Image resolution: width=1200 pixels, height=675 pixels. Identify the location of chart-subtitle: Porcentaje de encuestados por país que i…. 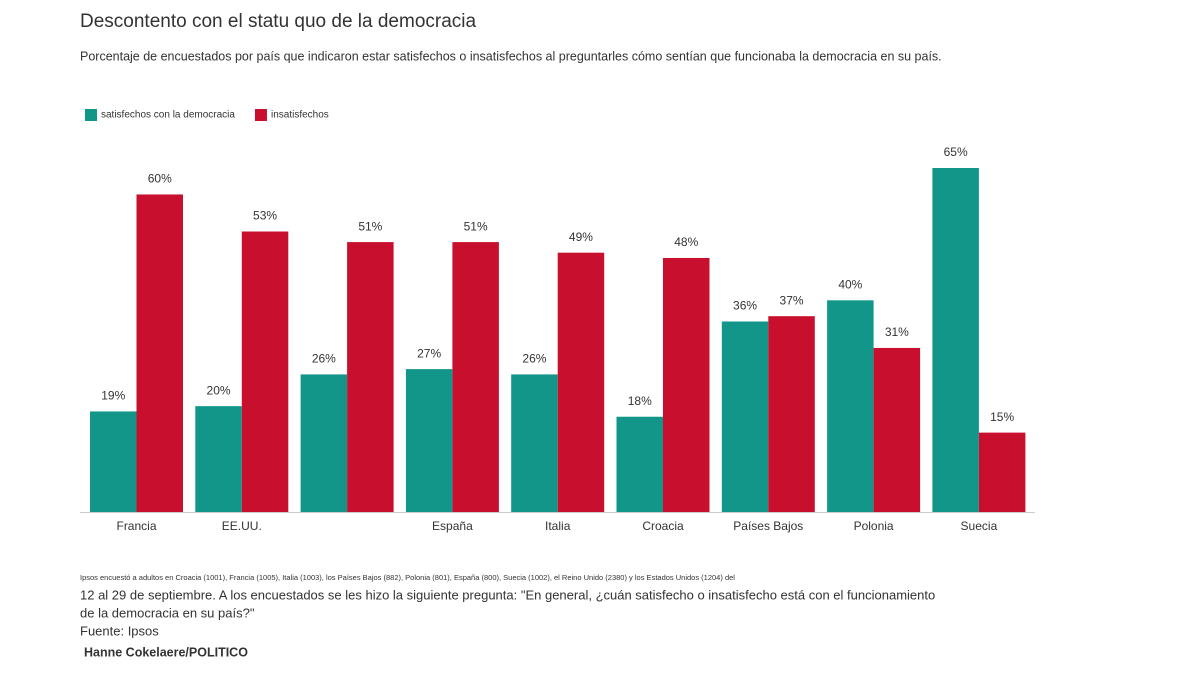
(511, 56).